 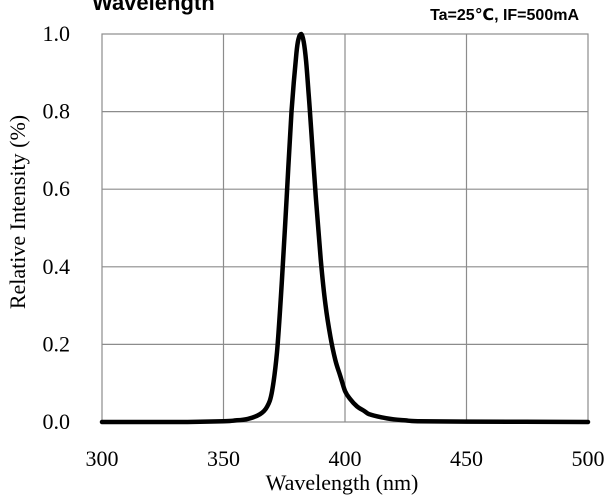 I want to click on x-axis-title: Wavelength (nm), so click(x=342, y=482).